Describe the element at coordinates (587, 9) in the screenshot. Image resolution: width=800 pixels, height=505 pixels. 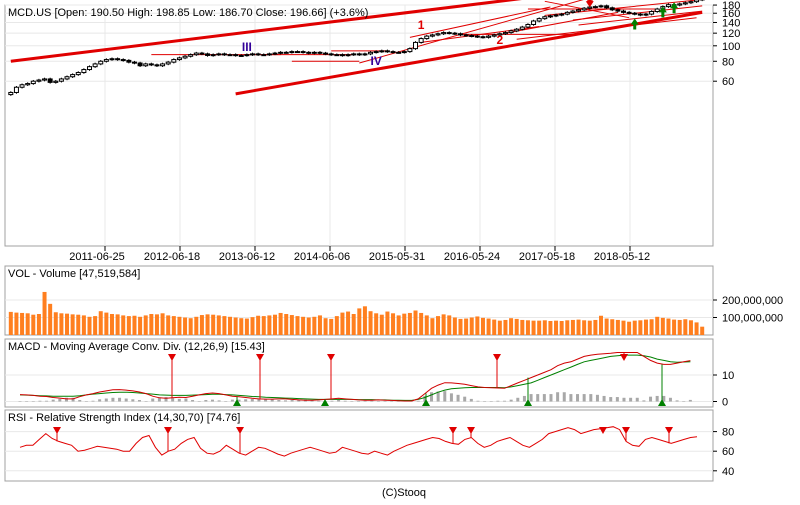
I see `trend-line` at that location.